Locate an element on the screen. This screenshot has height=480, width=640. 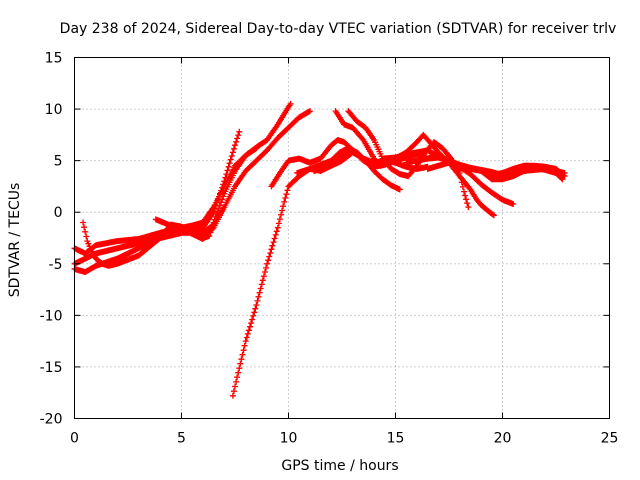
x-tick-label: 10 is located at coordinates (289, 439).